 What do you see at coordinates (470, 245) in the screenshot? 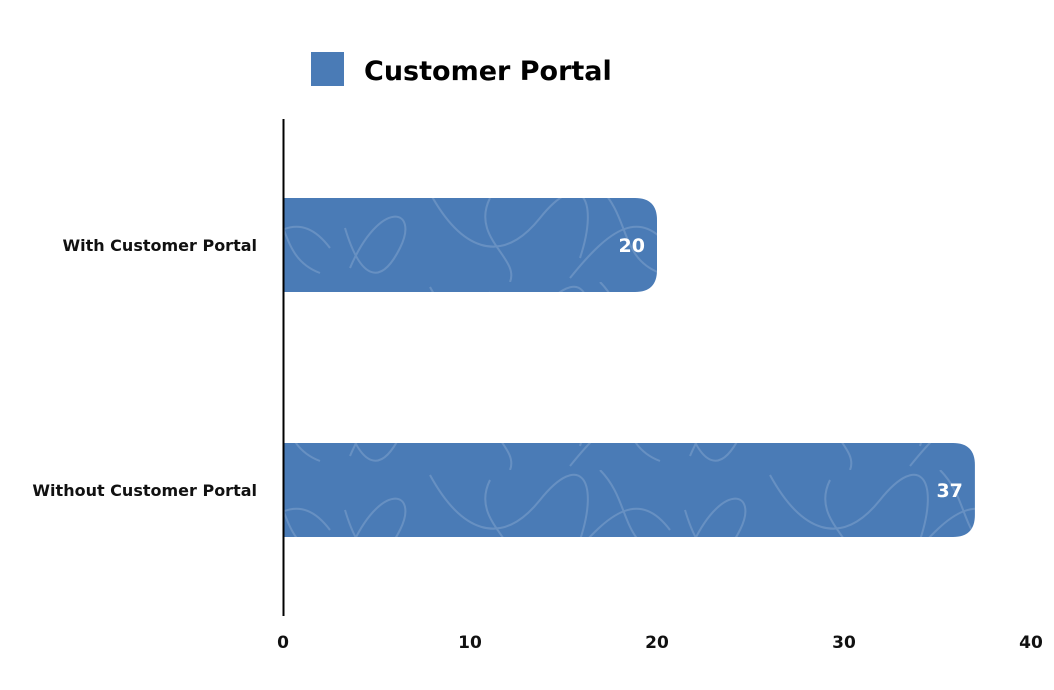
I see `bar-1-texture` at bounding box center [470, 245].